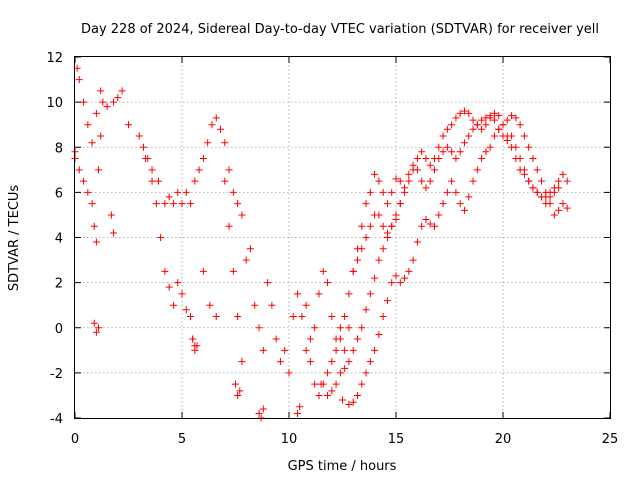  What do you see at coordinates (59, 239) in the screenshot?
I see `y-tick-label: 4` at bounding box center [59, 239].